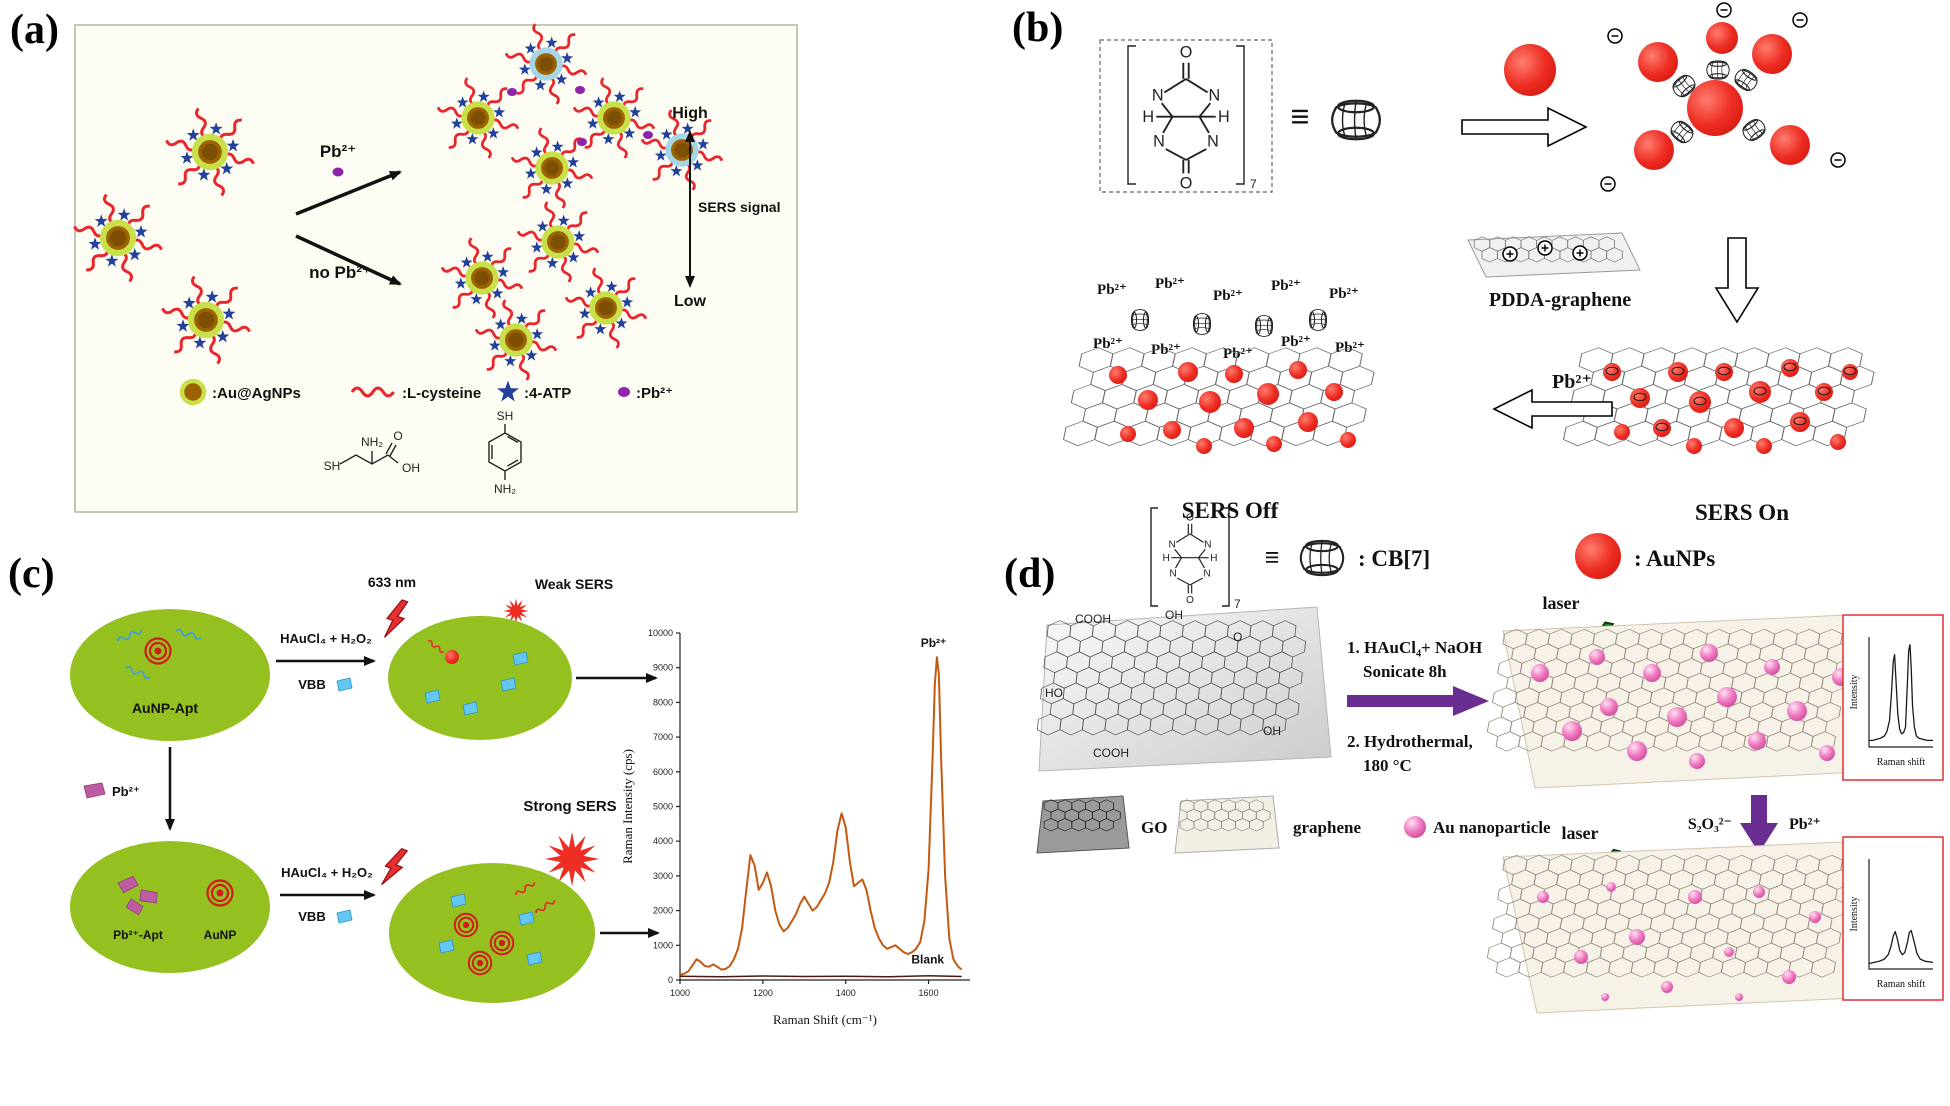 This screenshot has width=1950, height=1106. I want to click on synthesis-arrow, so click(1418, 701).